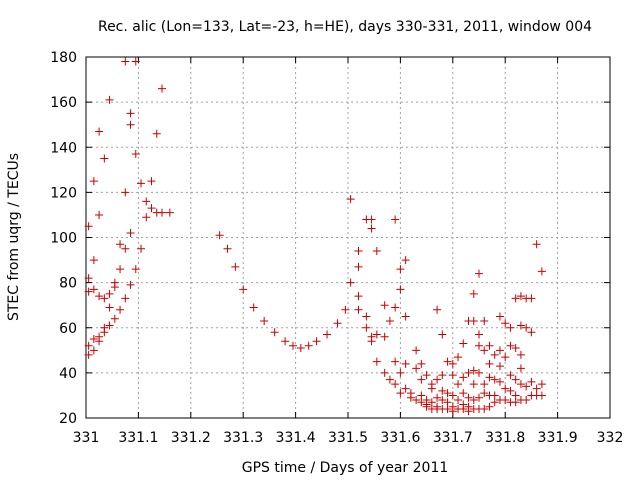  Describe the element at coordinates (453, 438) in the screenshot. I see `x-tick-label: 331.7` at that location.